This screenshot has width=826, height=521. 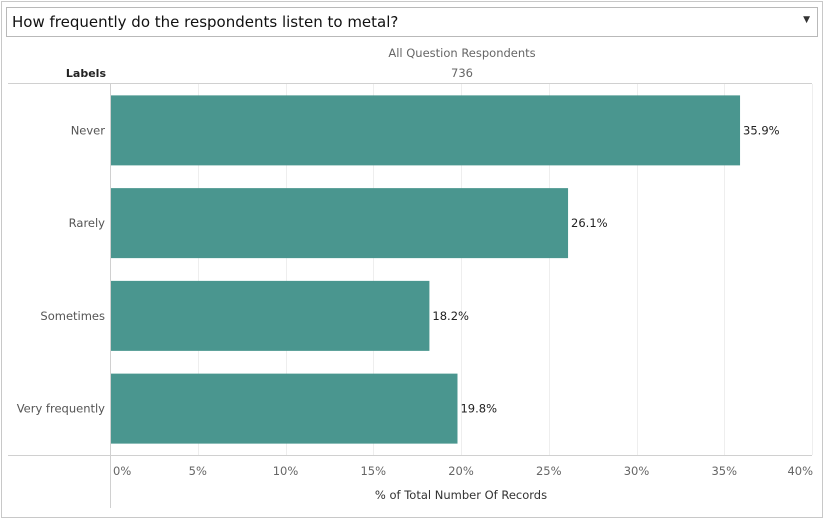 What do you see at coordinates (286, 471) in the screenshot?
I see `x-tick-label: 10%` at bounding box center [286, 471].